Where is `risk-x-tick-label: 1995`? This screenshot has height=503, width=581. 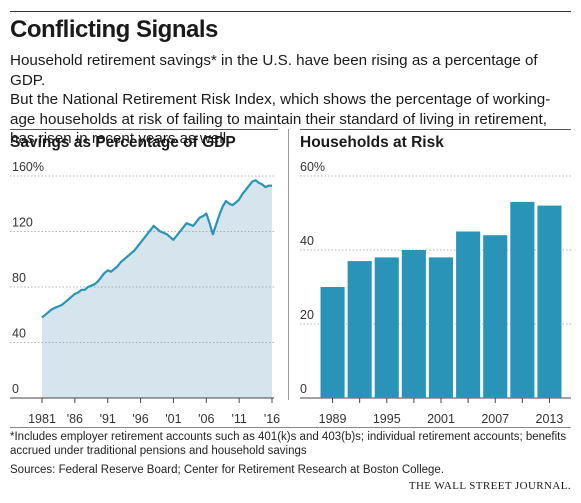
risk-x-tick-label: 1995 is located at coordinates (387, 419).